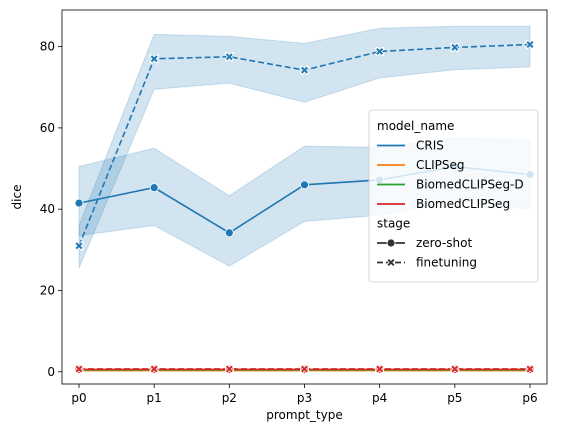  I want to click on y-axis: 0 20 40 60 80, so click(51, 209).